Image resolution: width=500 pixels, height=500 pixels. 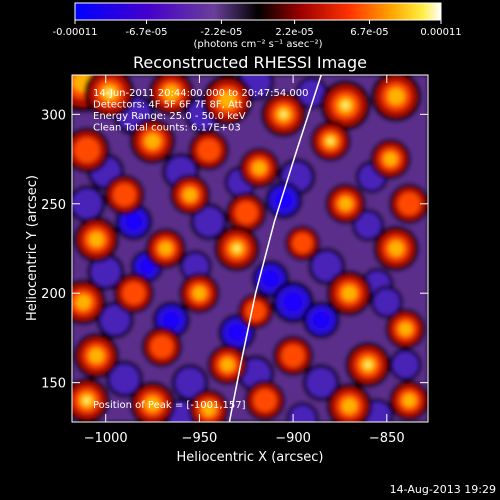 I want to click on colorbar, so click(x=258, y=11).